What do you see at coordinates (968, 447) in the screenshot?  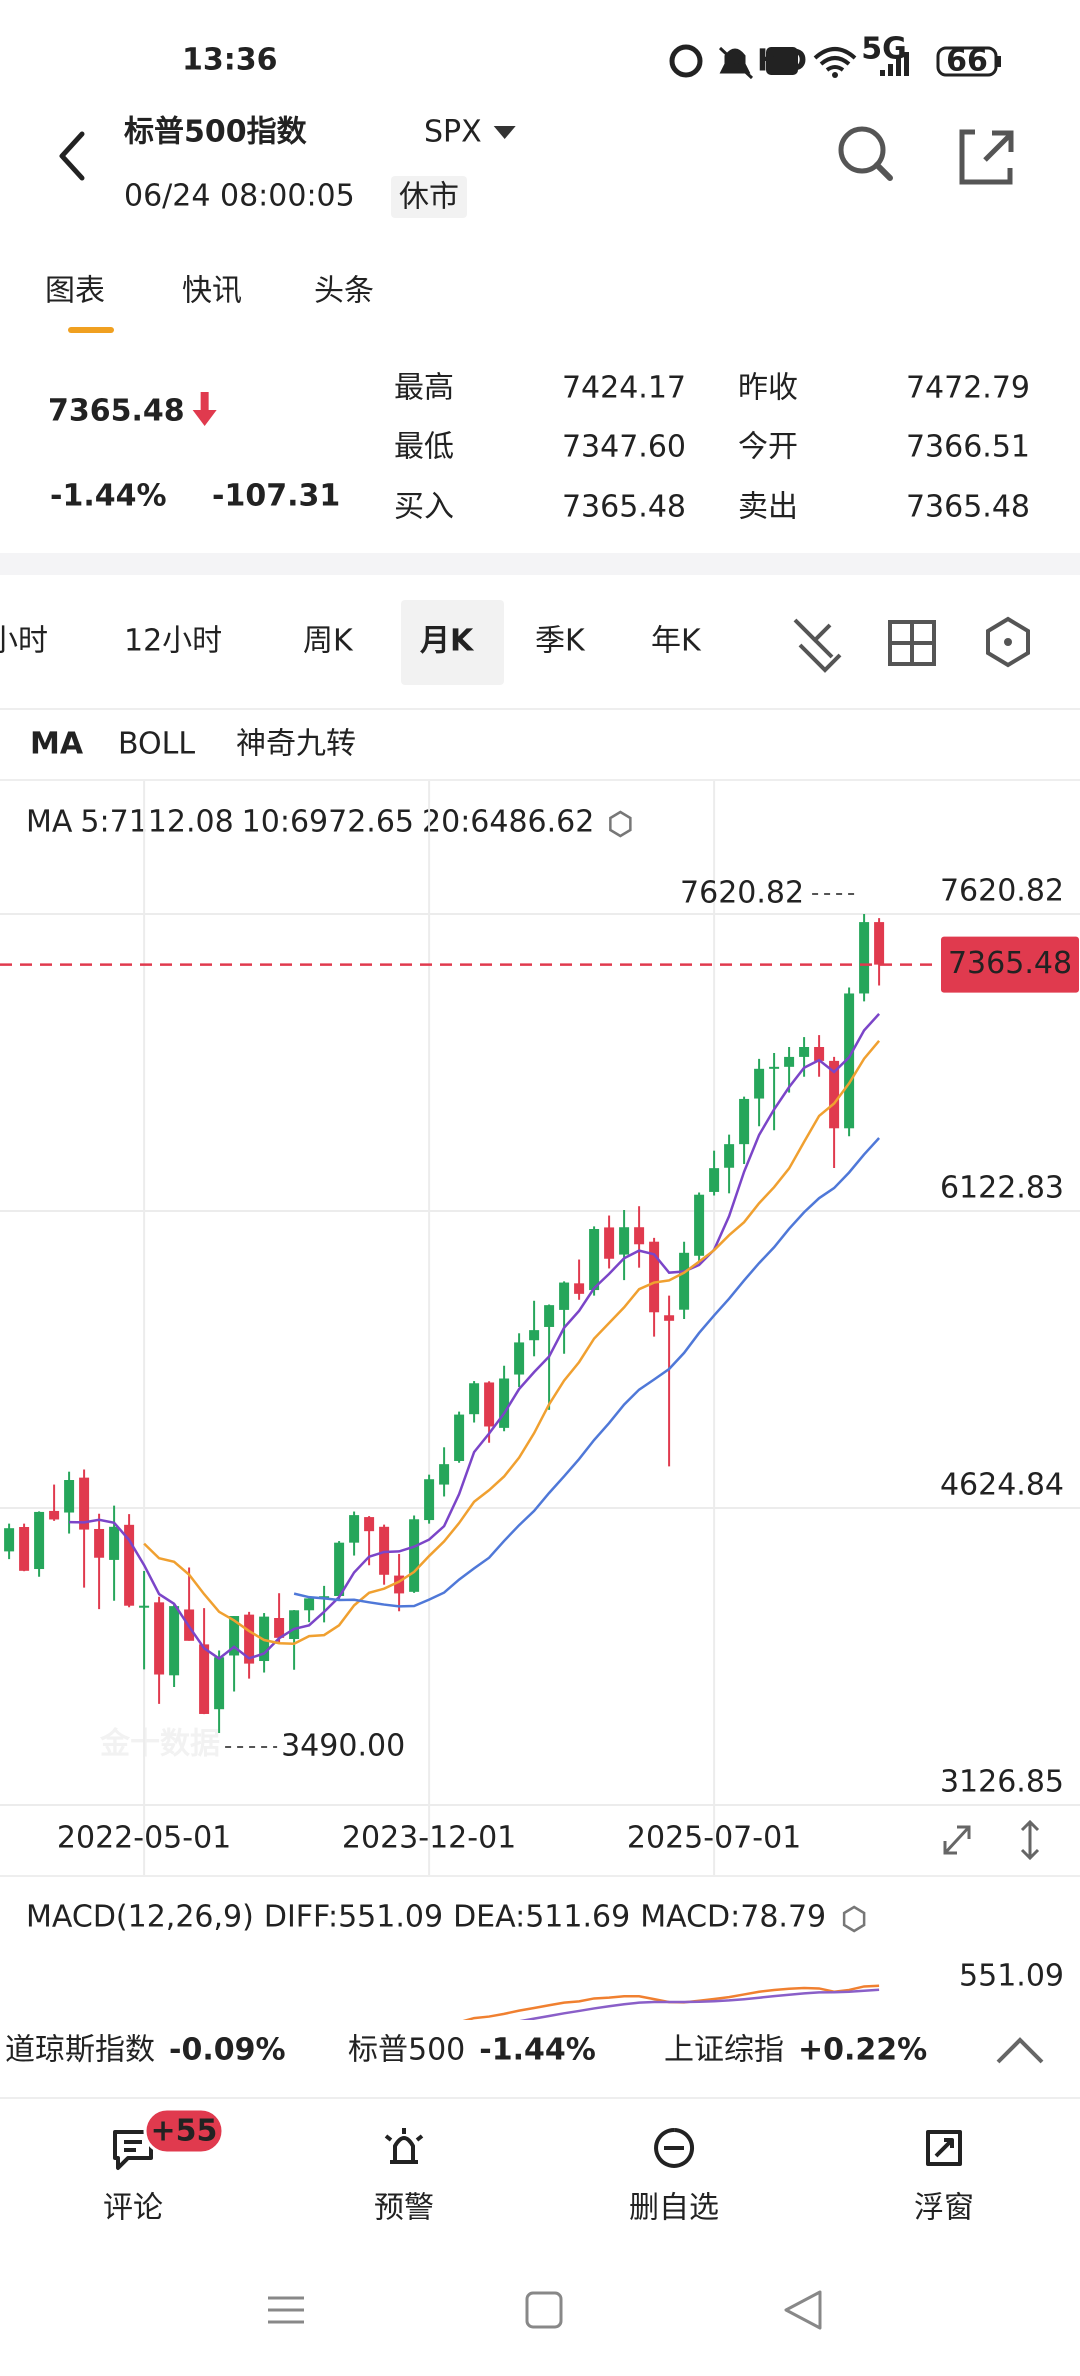 I see `quote-value: 7366.51` at bounding box center [968, 447].